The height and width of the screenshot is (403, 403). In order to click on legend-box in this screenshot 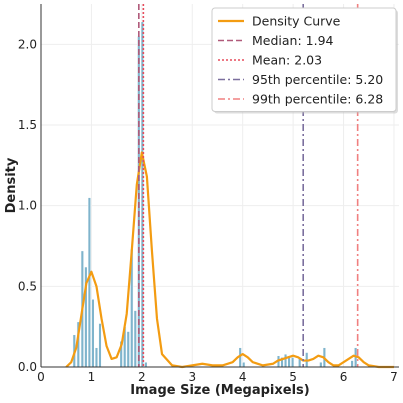, I will do `click(304, 59)`.